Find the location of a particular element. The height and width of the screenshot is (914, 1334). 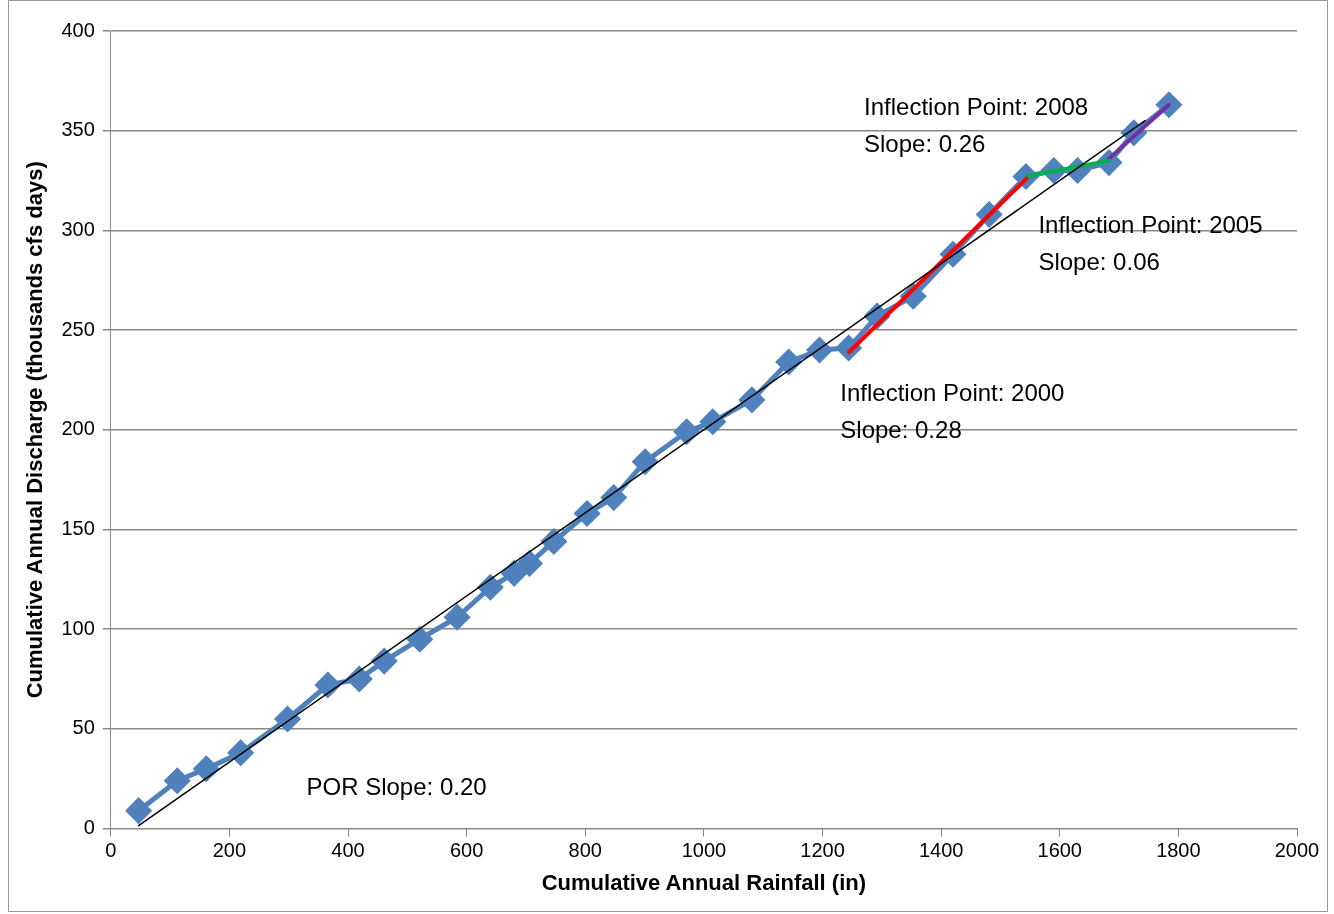

y-tick-label: 350 is located at coordinates (78, 129).